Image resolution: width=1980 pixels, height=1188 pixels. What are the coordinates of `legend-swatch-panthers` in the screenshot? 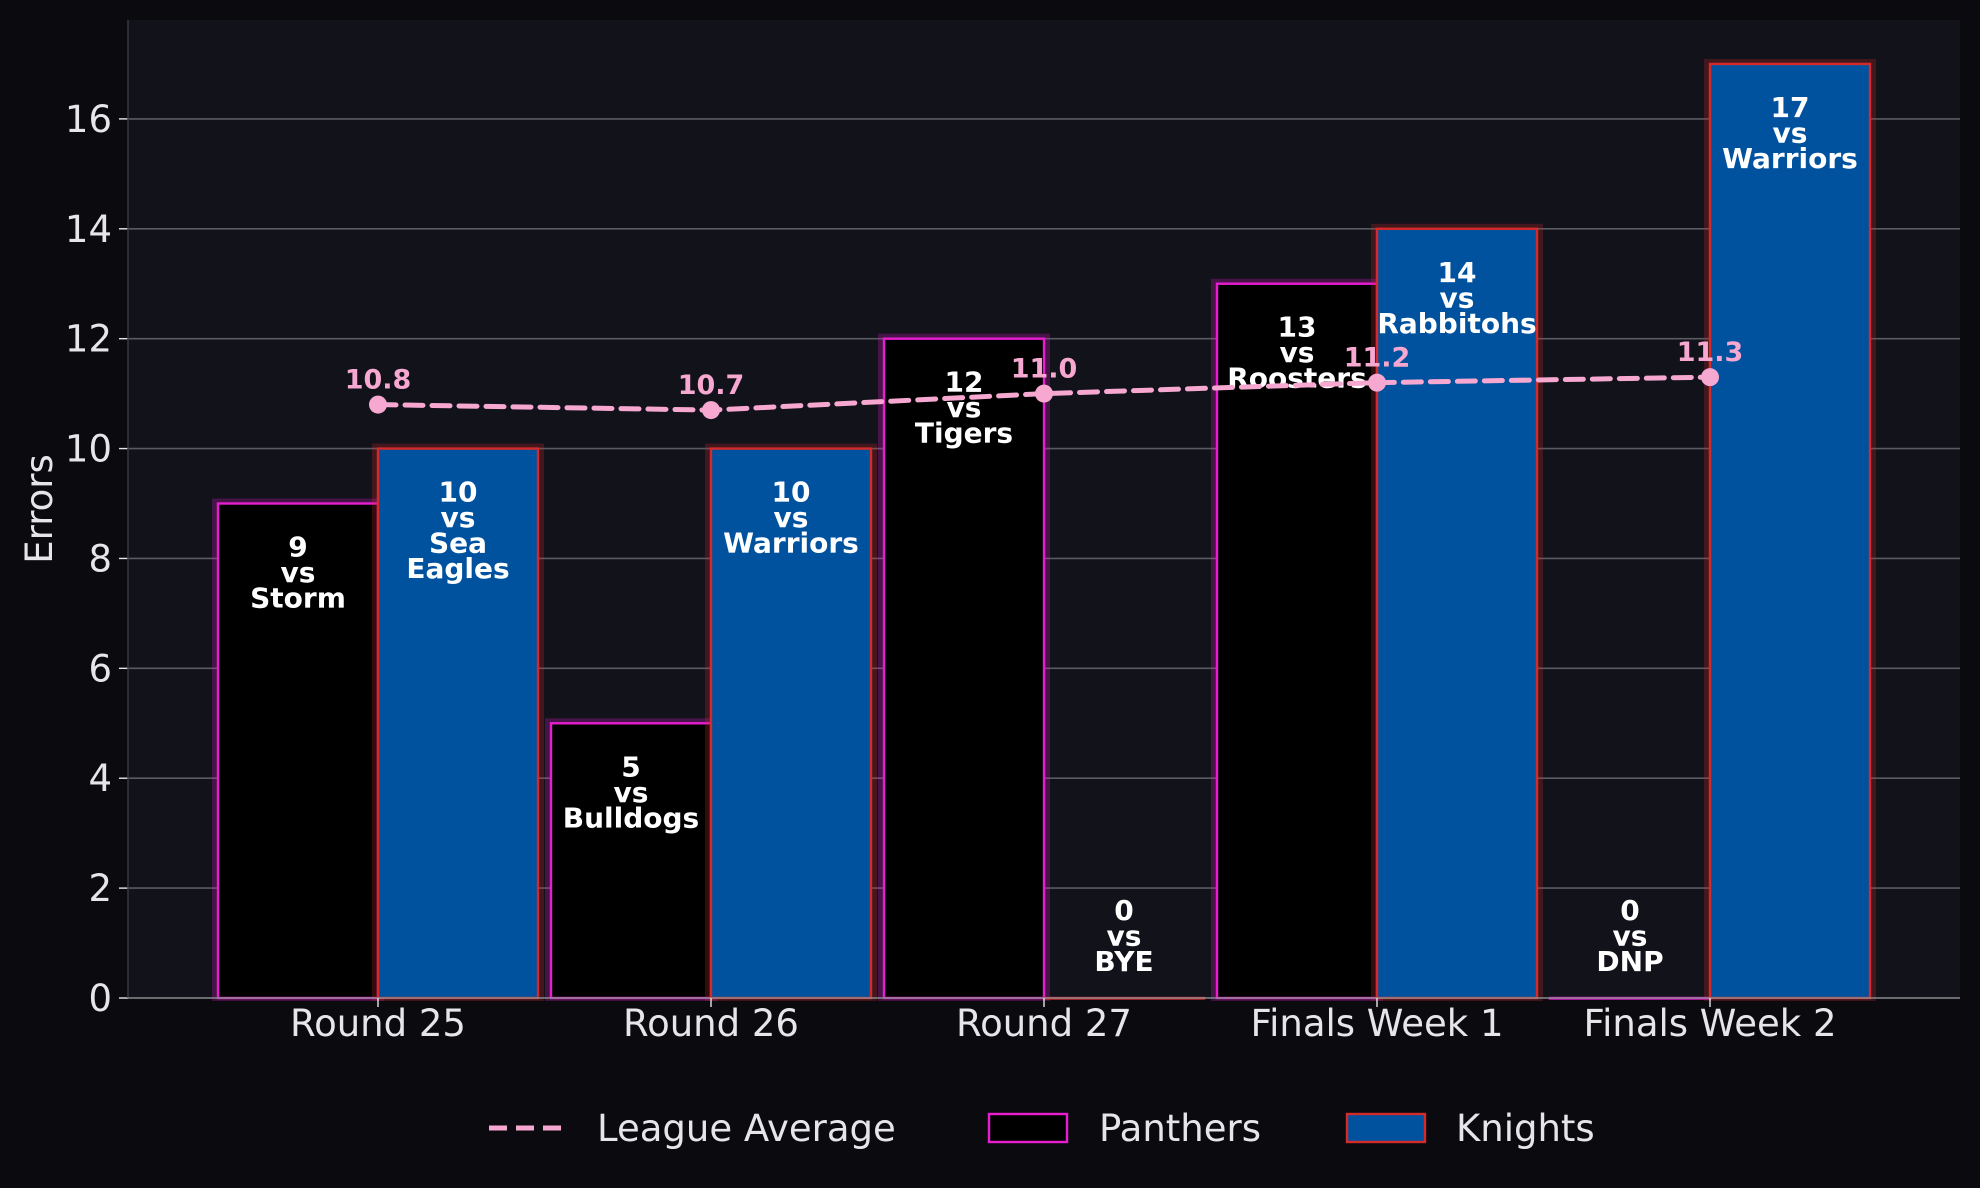 It's located at (1028, 1128).